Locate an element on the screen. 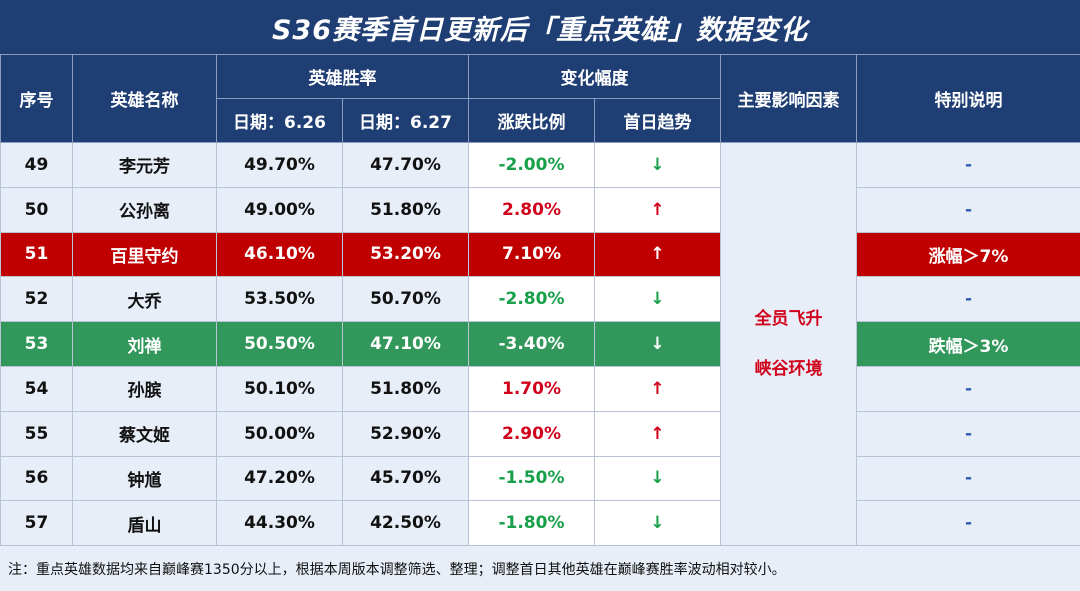 This screenshot has width=1080, height=591. row-index: 50 is located at coordinates (36, 209).